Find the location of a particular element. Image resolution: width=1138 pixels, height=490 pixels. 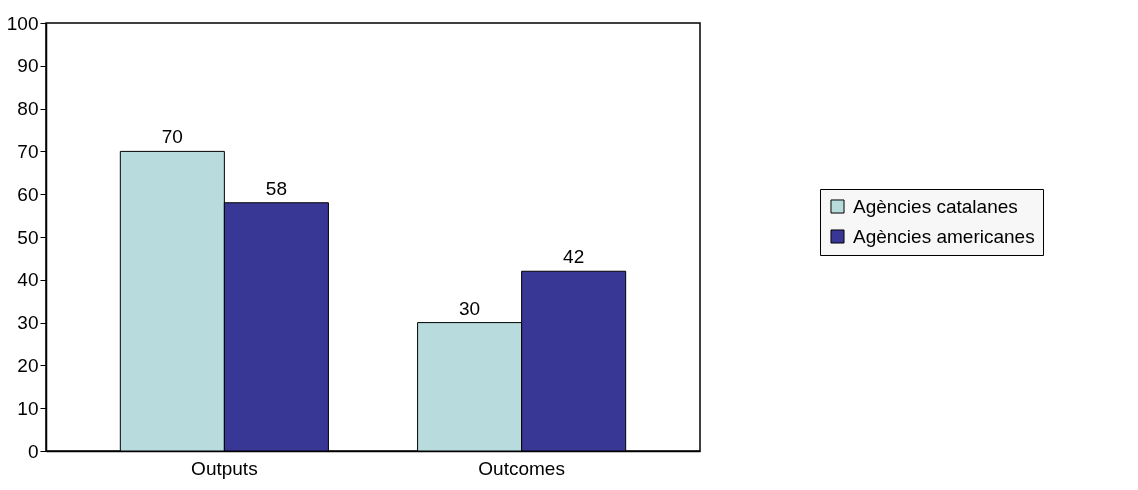

legend-label: Agències catalanes is located at coordinates (935, 206).